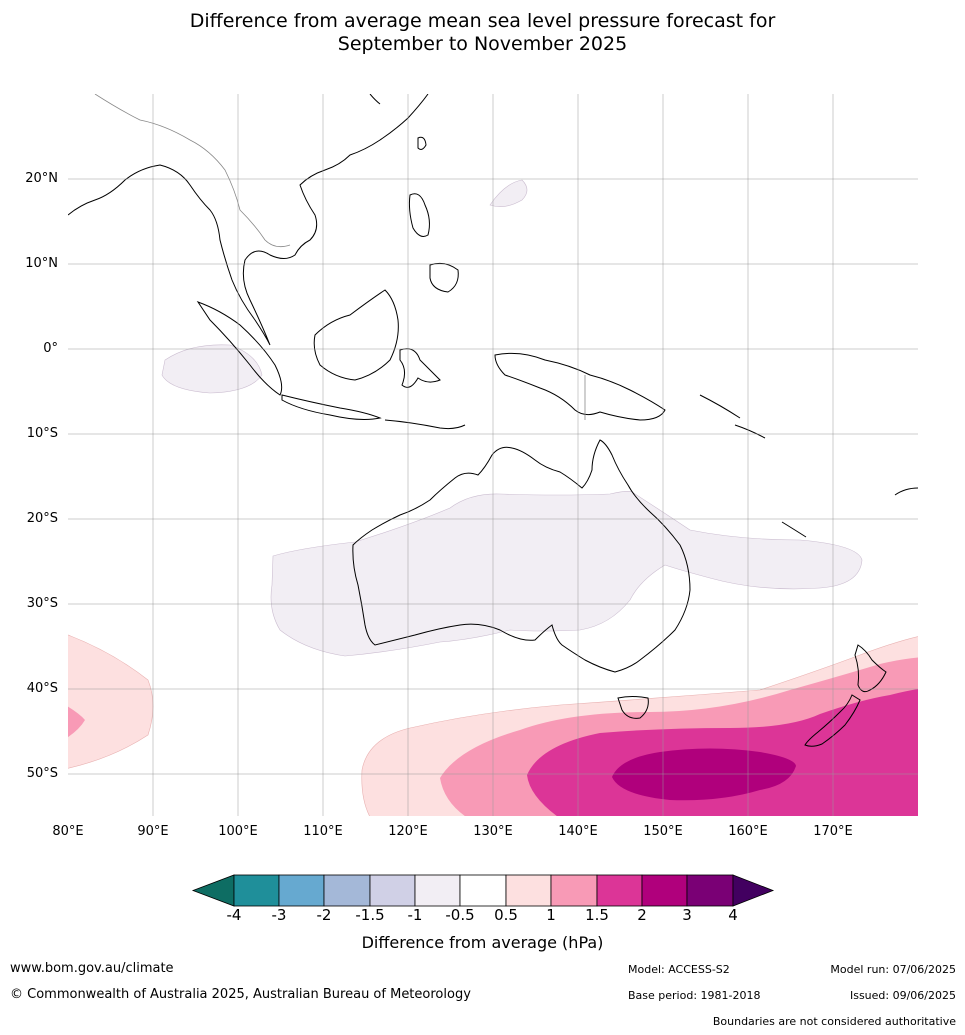 The width and height of the screenshot is (965, 1035). What do you see at coordinates (663, 831) in the screenshot?
I see `lon-label-150e: 150°E` at bounding box center [663, 831].